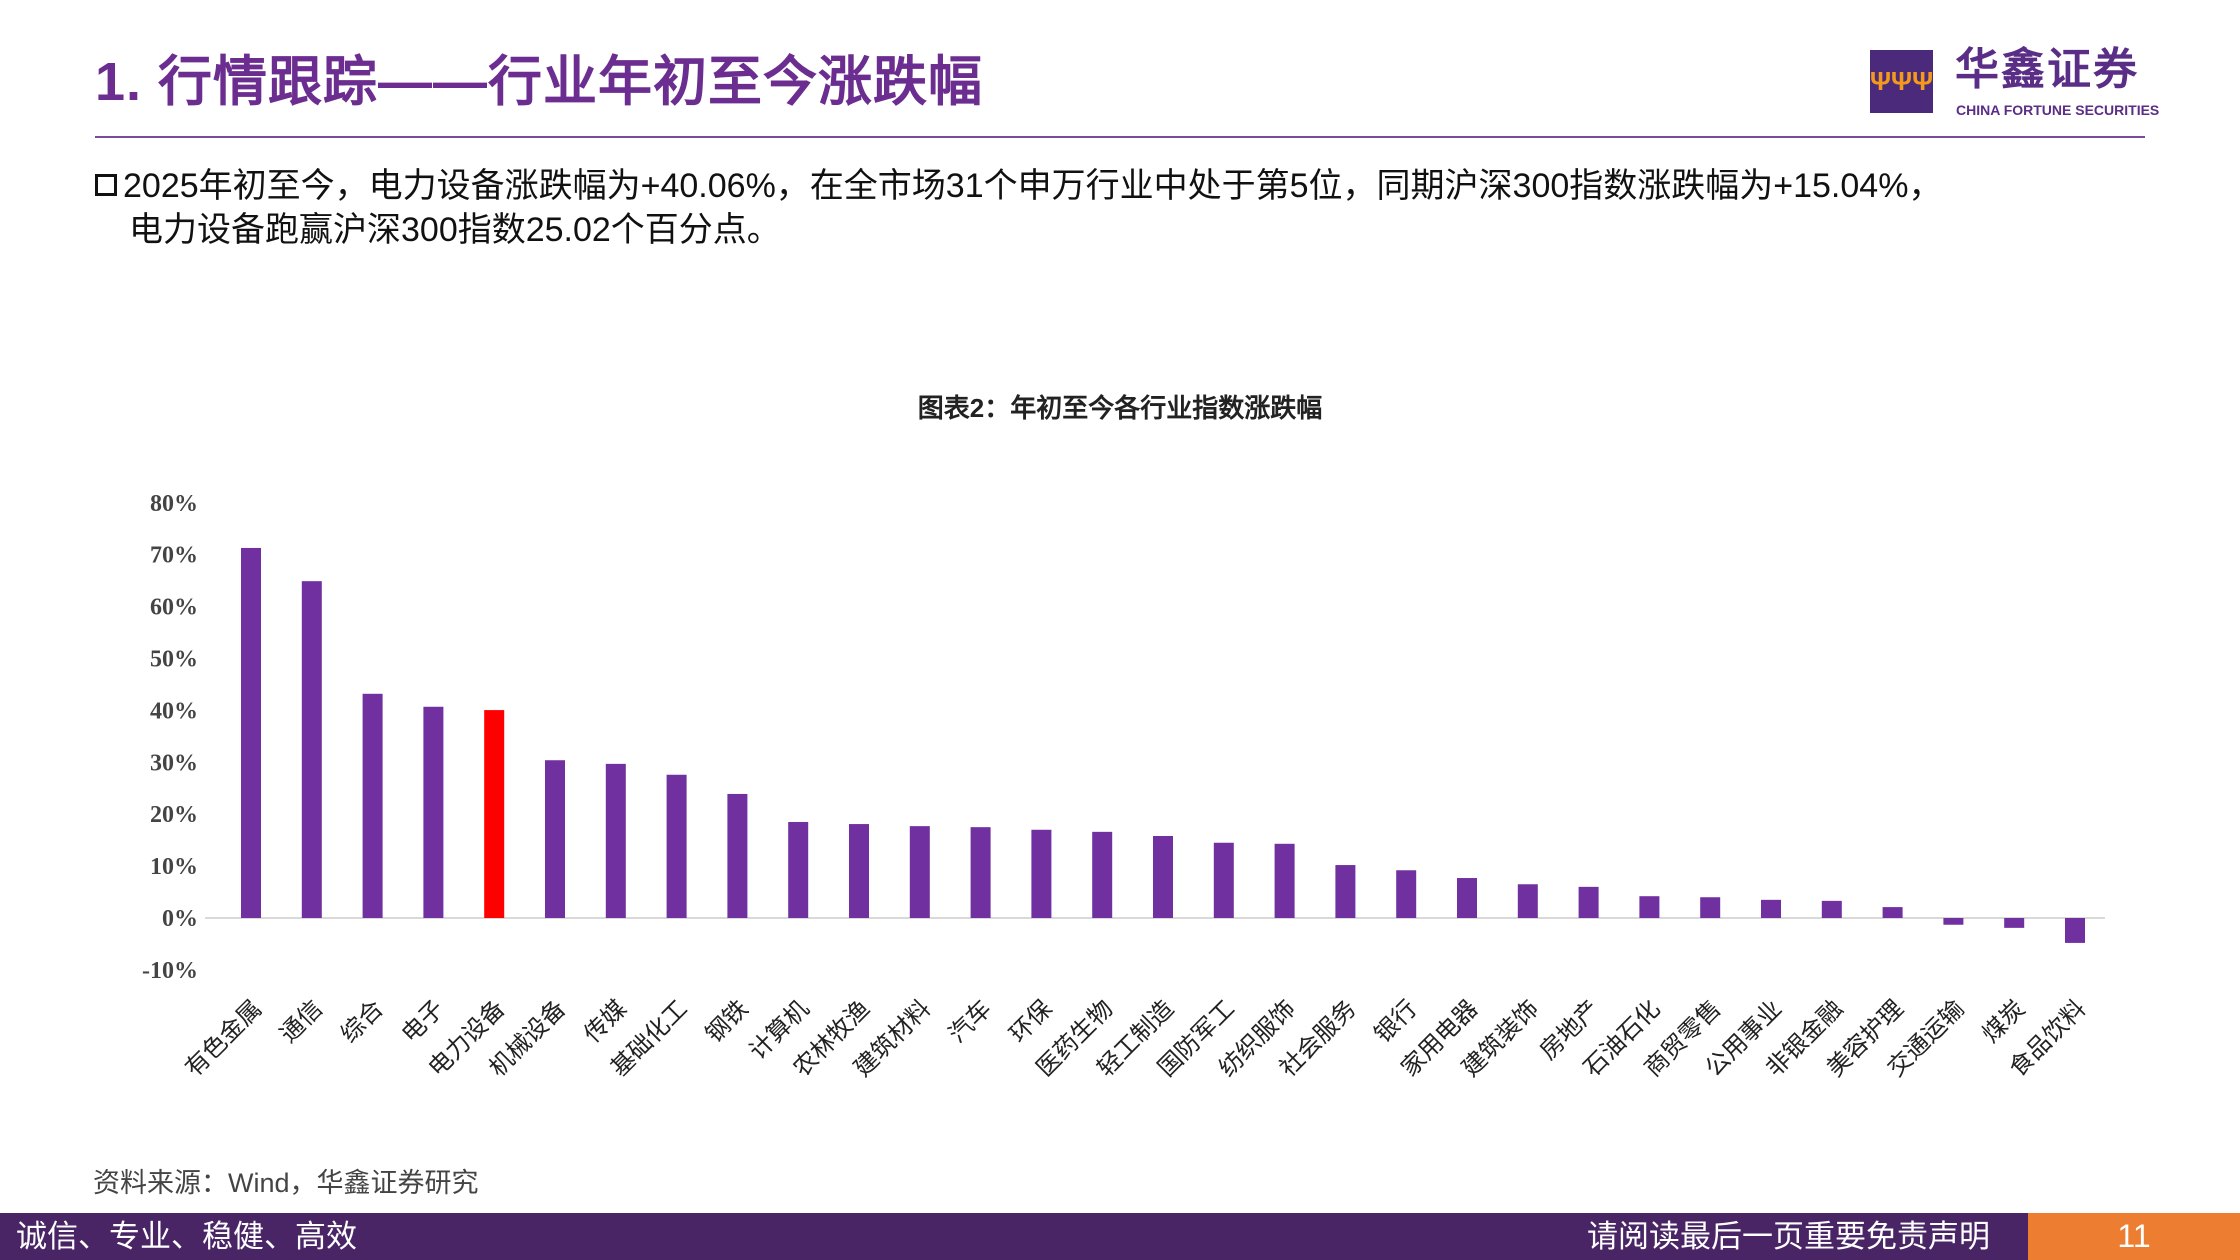 This screenshot has height=1260, width=2240. What do you see at coordinates (301, 1021) in the screenshot?
I see `category-label: 通信` at bounding box center [301, 1021].